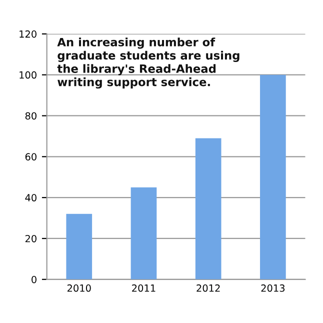 The image size is (323, 323). I want to click on annotation: An increasing number of graduate students are using the library's Read-Ahead writing support service., so click(148, 63).